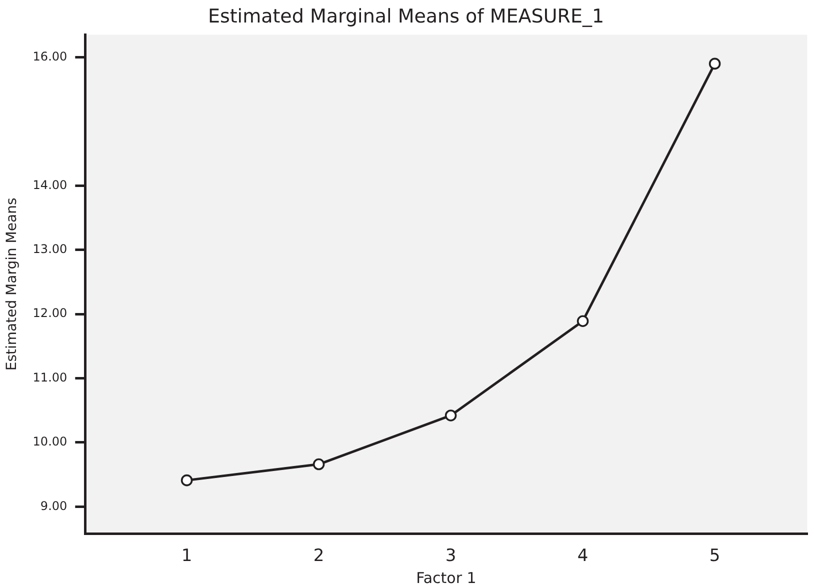  I want to click on y-tick-label: 10.00, so click(50, 441).